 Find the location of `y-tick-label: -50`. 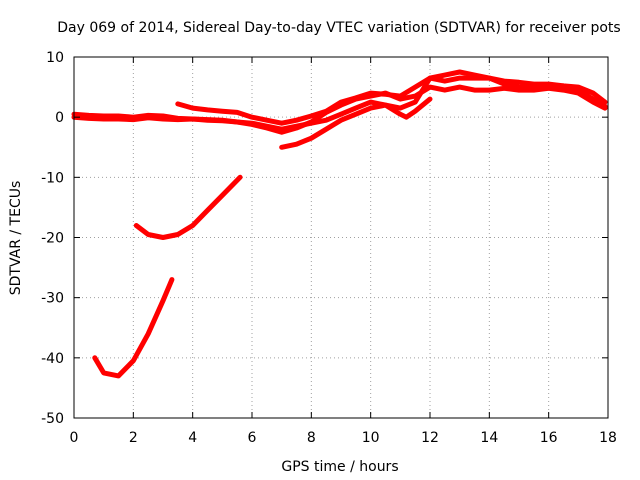

y-tick-label: -50 is located at coordinates (52, 419).